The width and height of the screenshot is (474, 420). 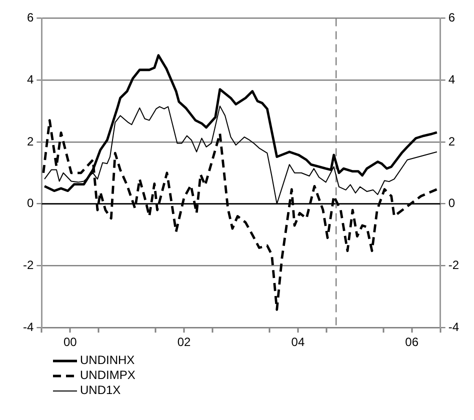 I want to click on y2-tick-label: 4, so click(x=452, y=79).